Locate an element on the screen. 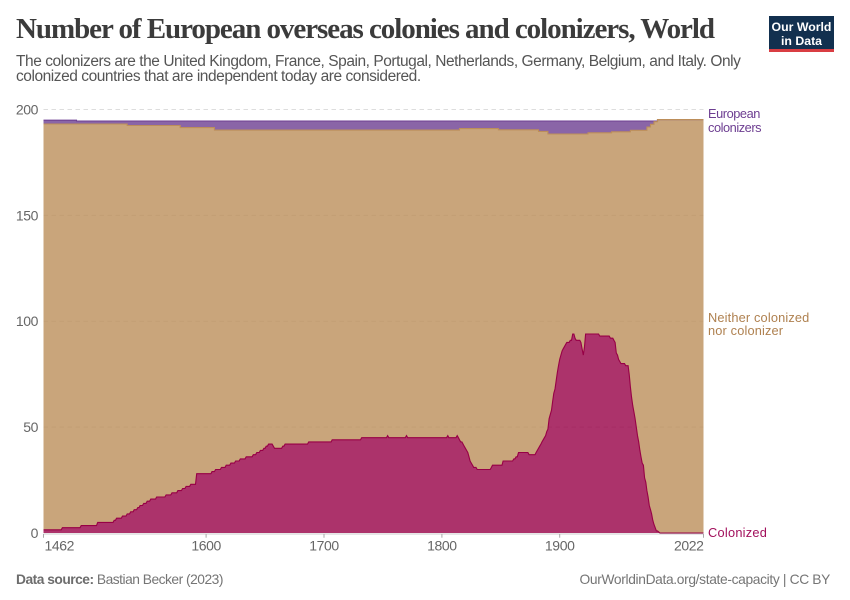  svg-text: 150 is located at coordinates (27, 215).